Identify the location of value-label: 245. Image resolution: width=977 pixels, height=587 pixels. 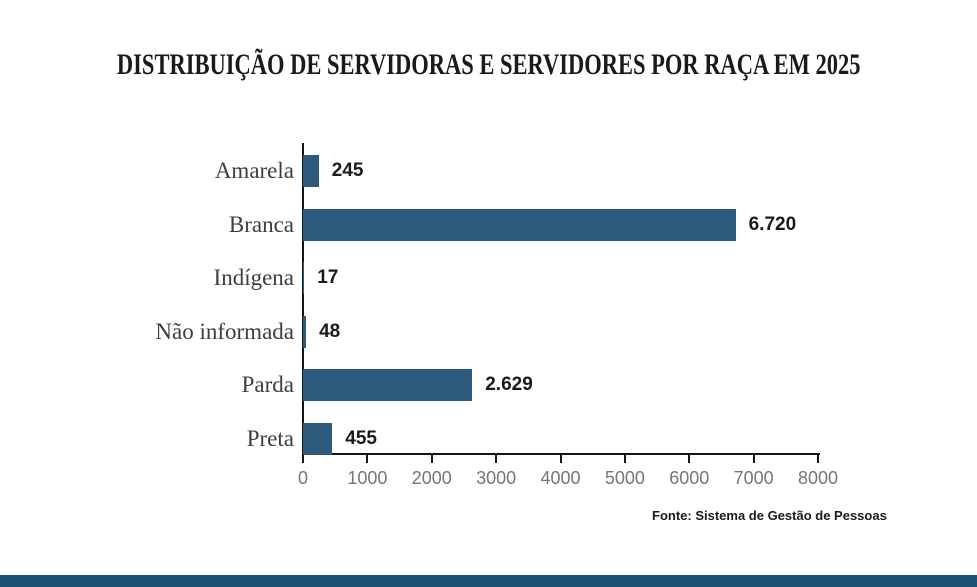
(347, 170).